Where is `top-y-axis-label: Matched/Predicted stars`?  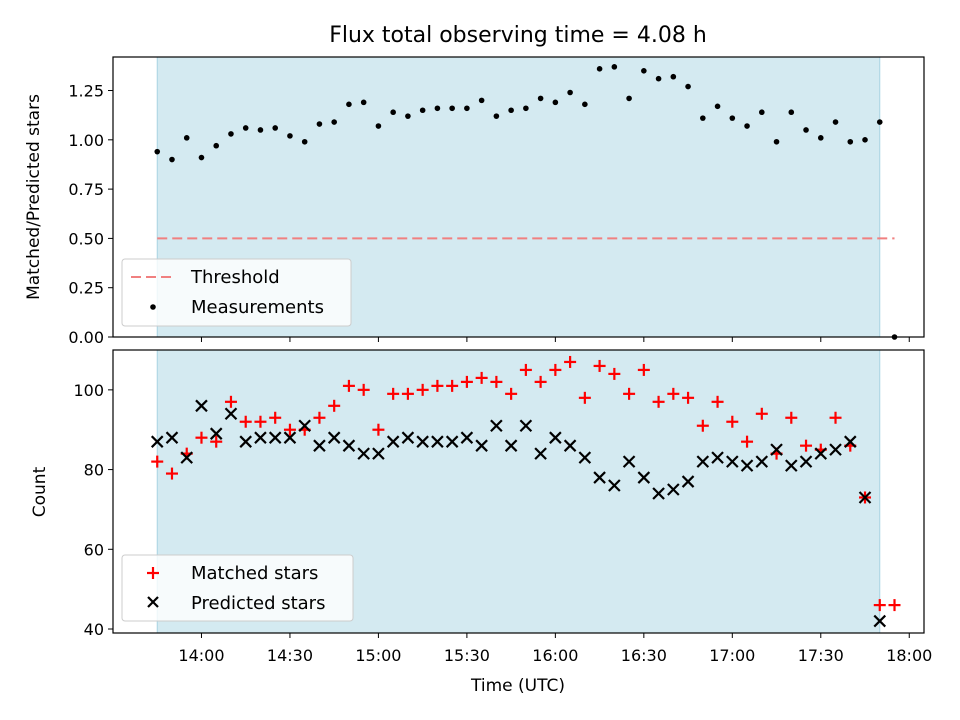 top-y-axis-label: Matched/Predicted stars is located at coordinates (34, 197).